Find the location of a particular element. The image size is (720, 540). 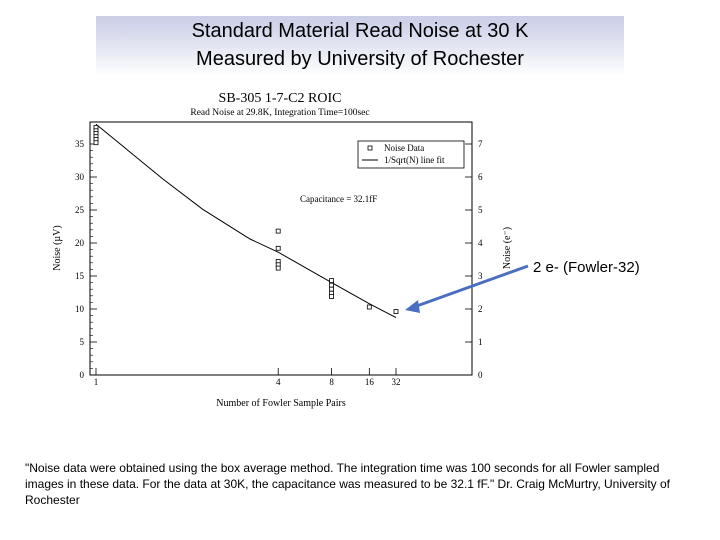

legend-label-noise-data: Noise Data is located at coordinates (404, 148).